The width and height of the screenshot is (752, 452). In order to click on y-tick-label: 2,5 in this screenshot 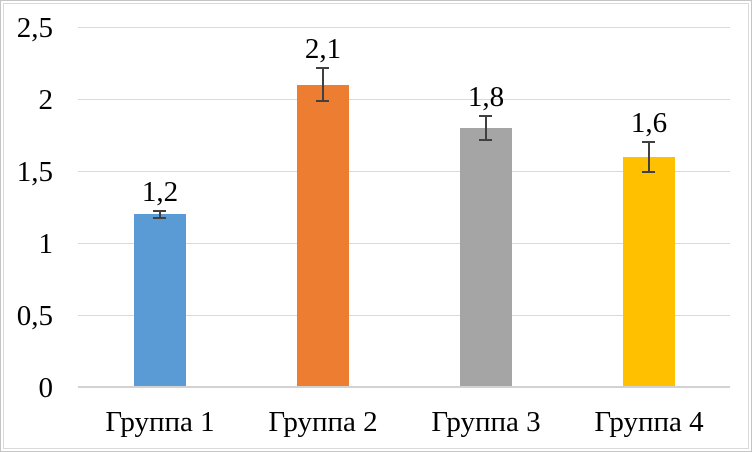, I will do `click(34, 28)`.